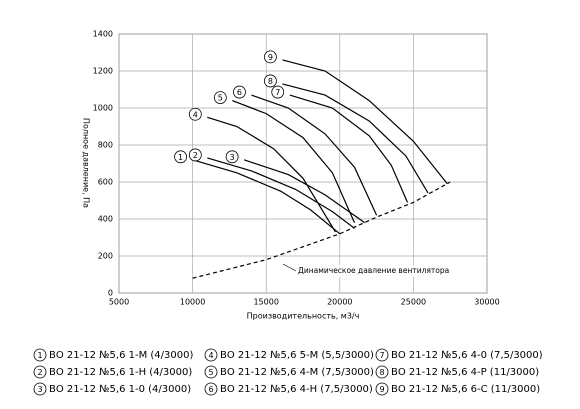  Describe the element at coordinates (303, 316) in the screenshot. I see `x-axis-label: Производительность, м3/ч` at that location.